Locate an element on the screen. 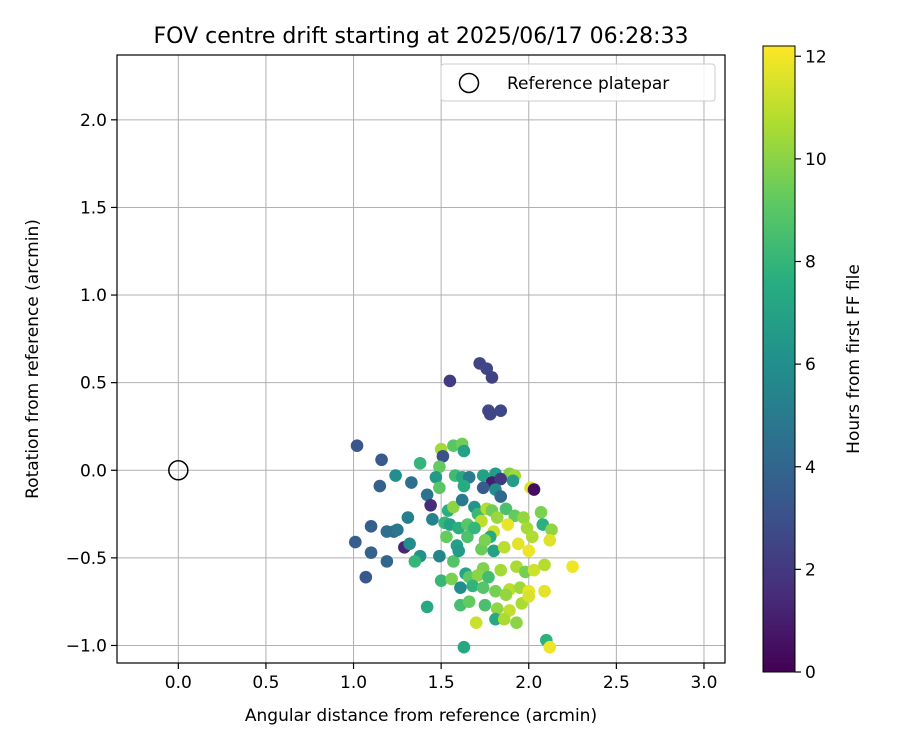 Image resolution: width=900 pixels, height=754 pixels. x-tick-label: 0.0 is located at coordinates (178, 683).